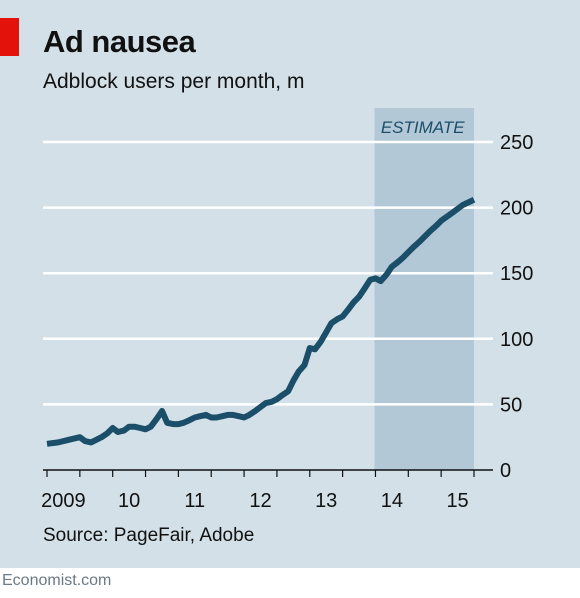  I want to click on brand-red-tag, so click(9, 37).